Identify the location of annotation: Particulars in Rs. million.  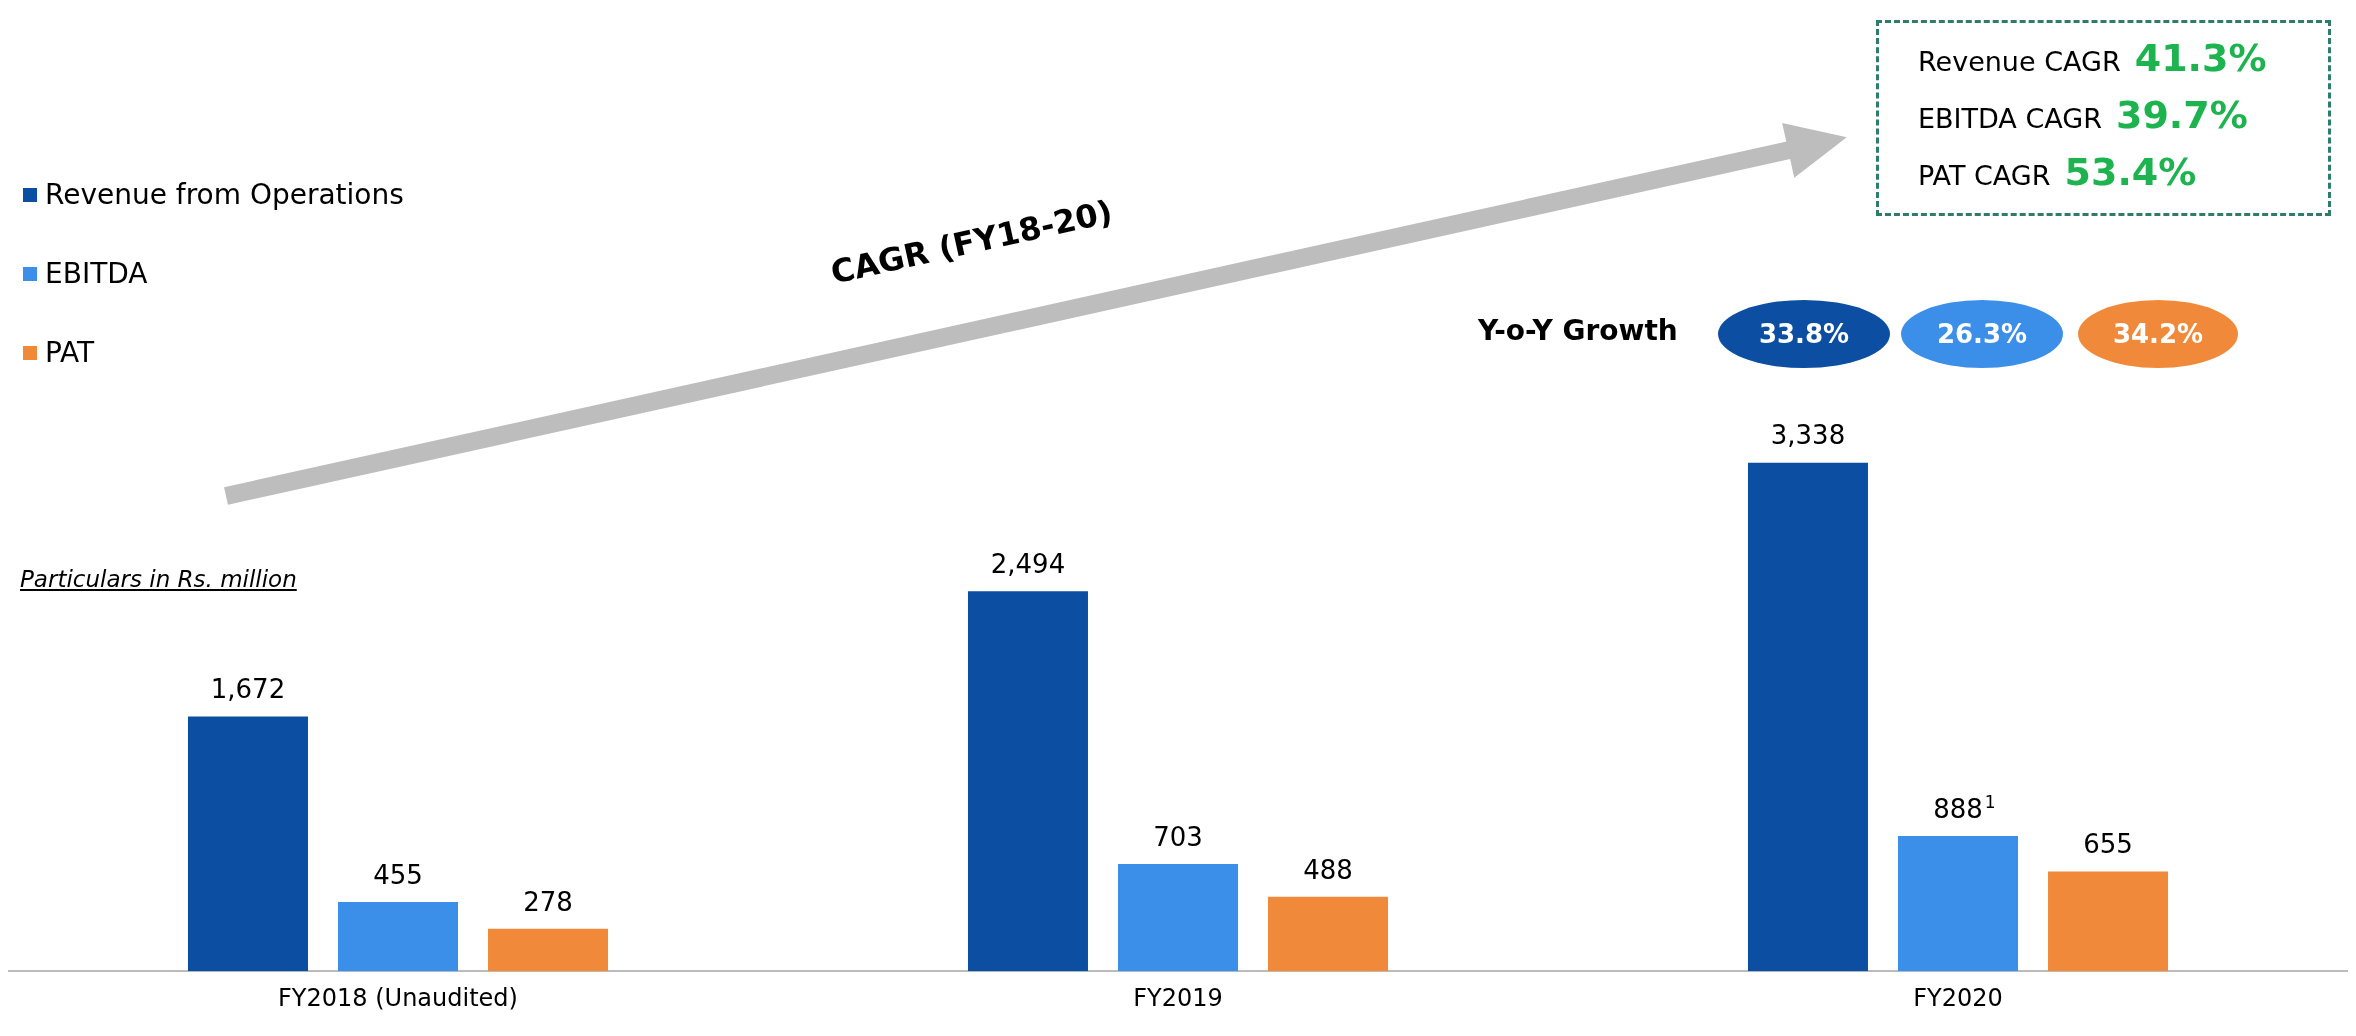
(158, 579).